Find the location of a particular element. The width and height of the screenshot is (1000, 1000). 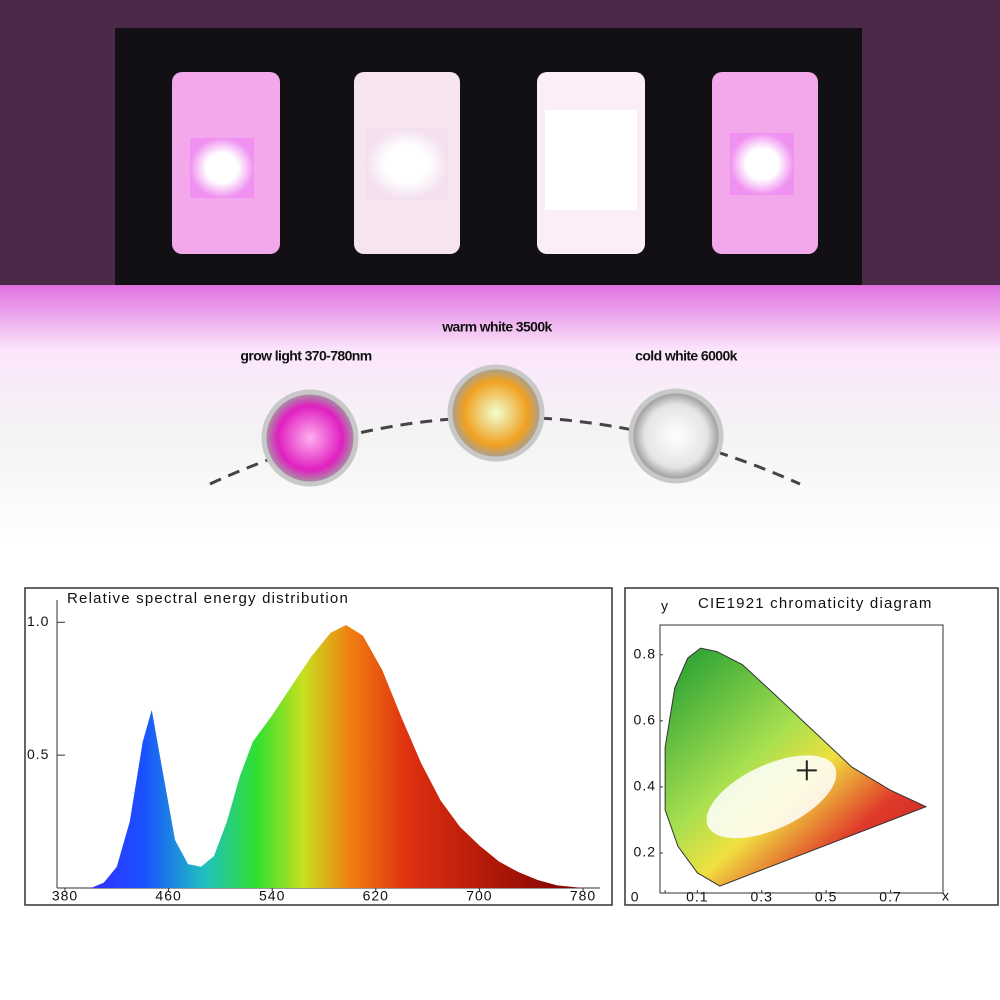

chips is located at coordinates (495, 163).